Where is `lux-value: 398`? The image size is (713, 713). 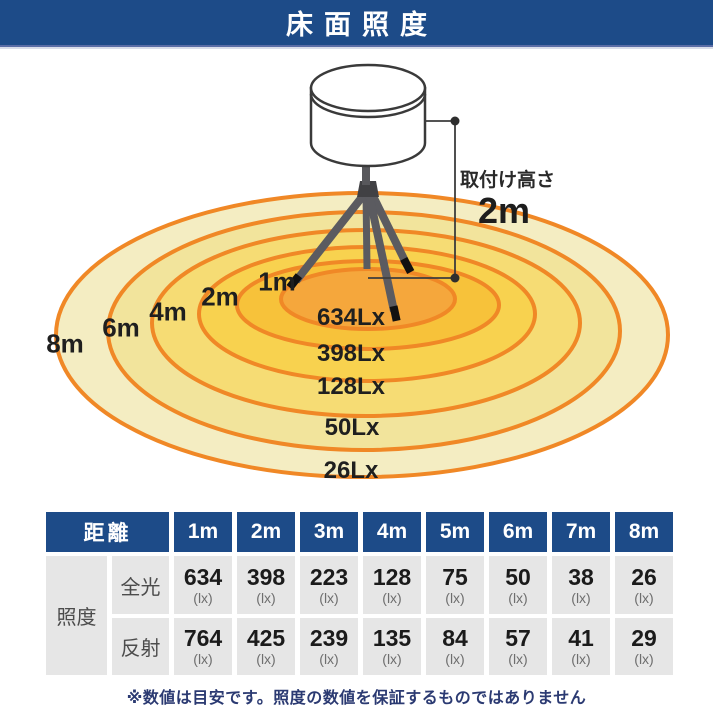
lux-value: 398 is located at coordinates (266, 576).